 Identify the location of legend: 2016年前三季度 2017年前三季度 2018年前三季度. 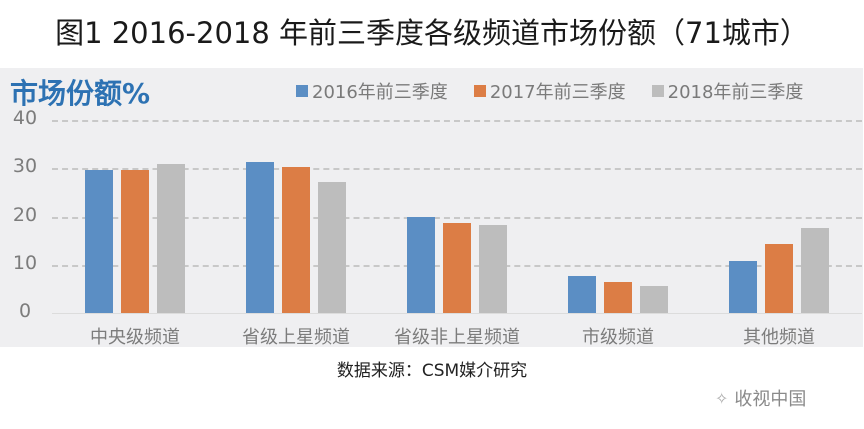
(549, 91).